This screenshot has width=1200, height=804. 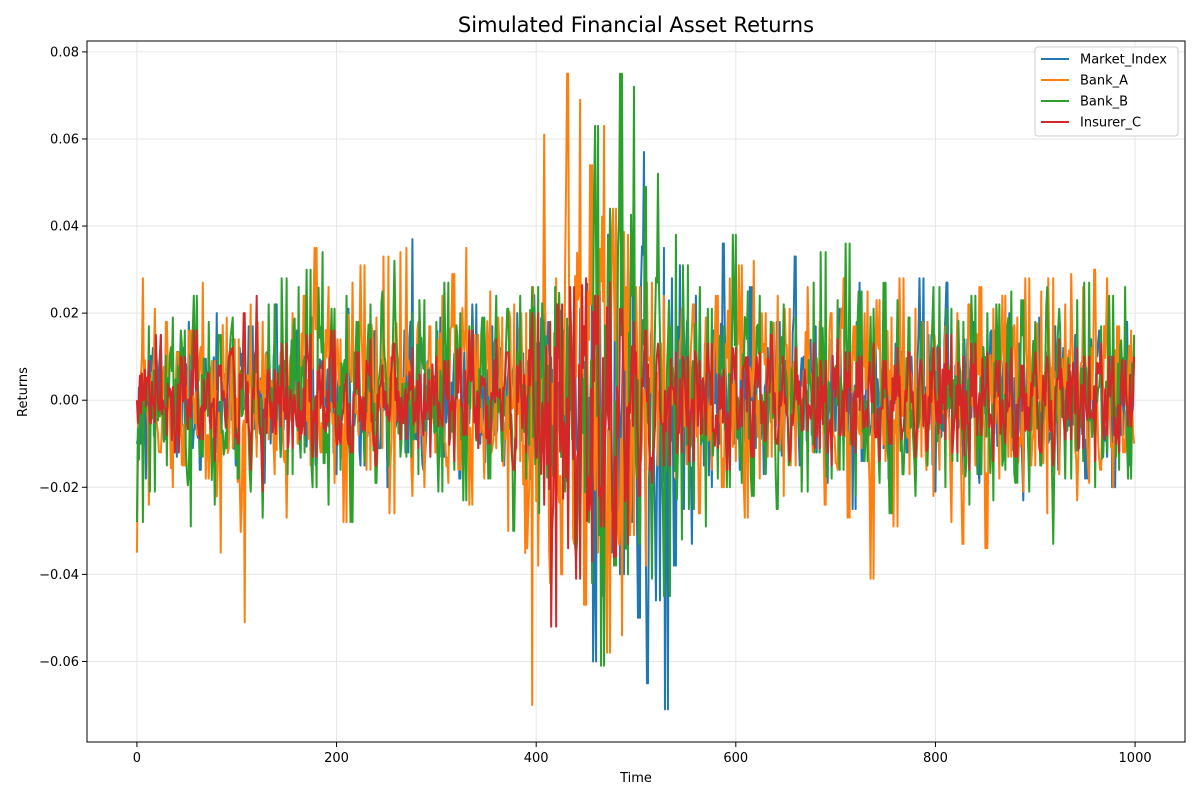 What do you see at coordinates (635, 778) in the screenshot?
I see `x-axis-label: Time` at bounding box center [635, 778].